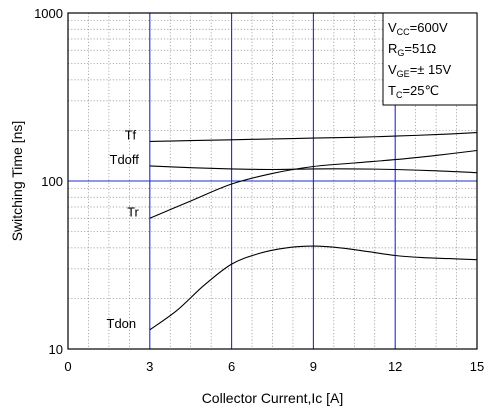  I want to click on x-tick-labels: 0 3 6 9 12 15, so click(274, 366).